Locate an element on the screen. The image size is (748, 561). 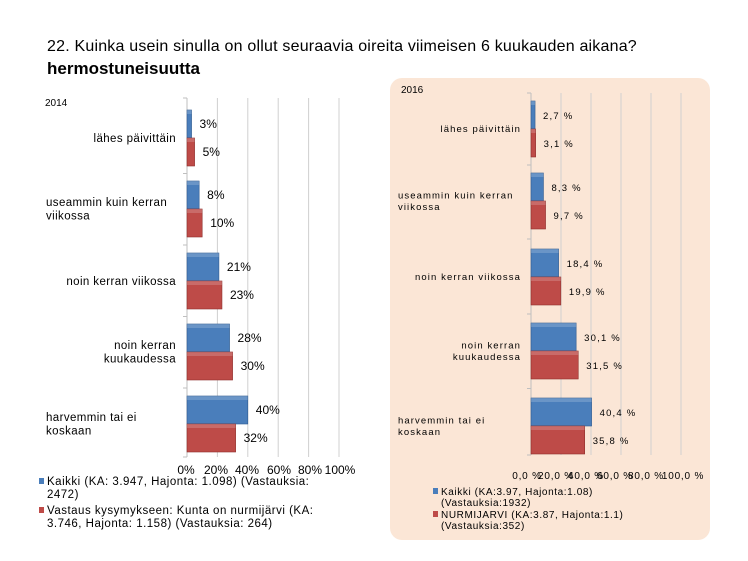
chart-2016-data-label: 31,5 % is located at coordinates (604, 366).